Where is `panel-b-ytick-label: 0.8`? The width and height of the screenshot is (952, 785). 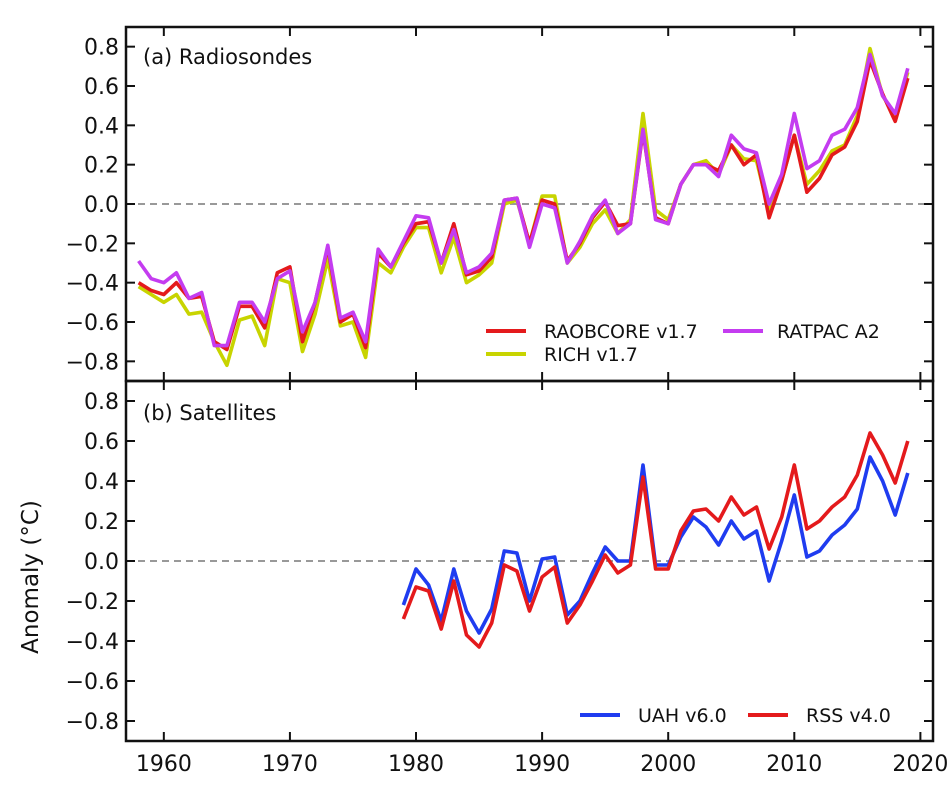 panel-b-ytick-label: 0.8 is located at coordinates (101, 402).